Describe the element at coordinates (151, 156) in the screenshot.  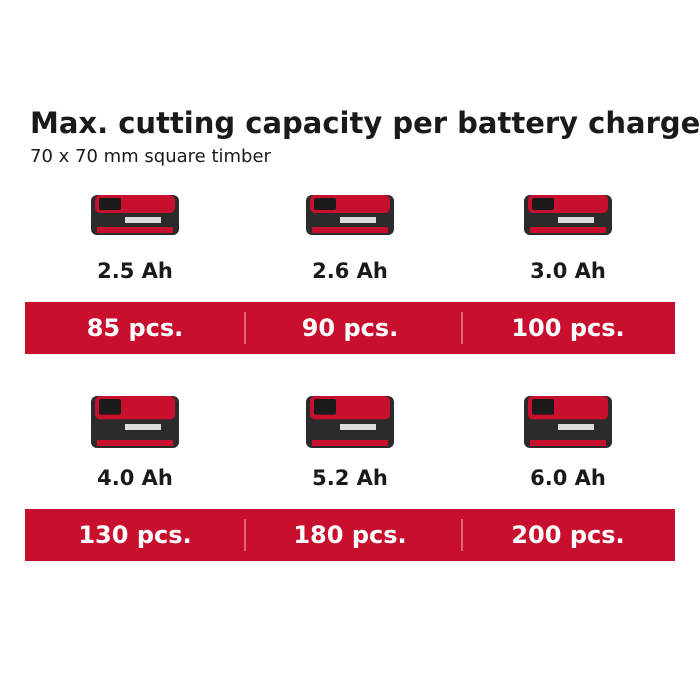
I see `subtitle: 70 x 70 mm square timber` at that location.